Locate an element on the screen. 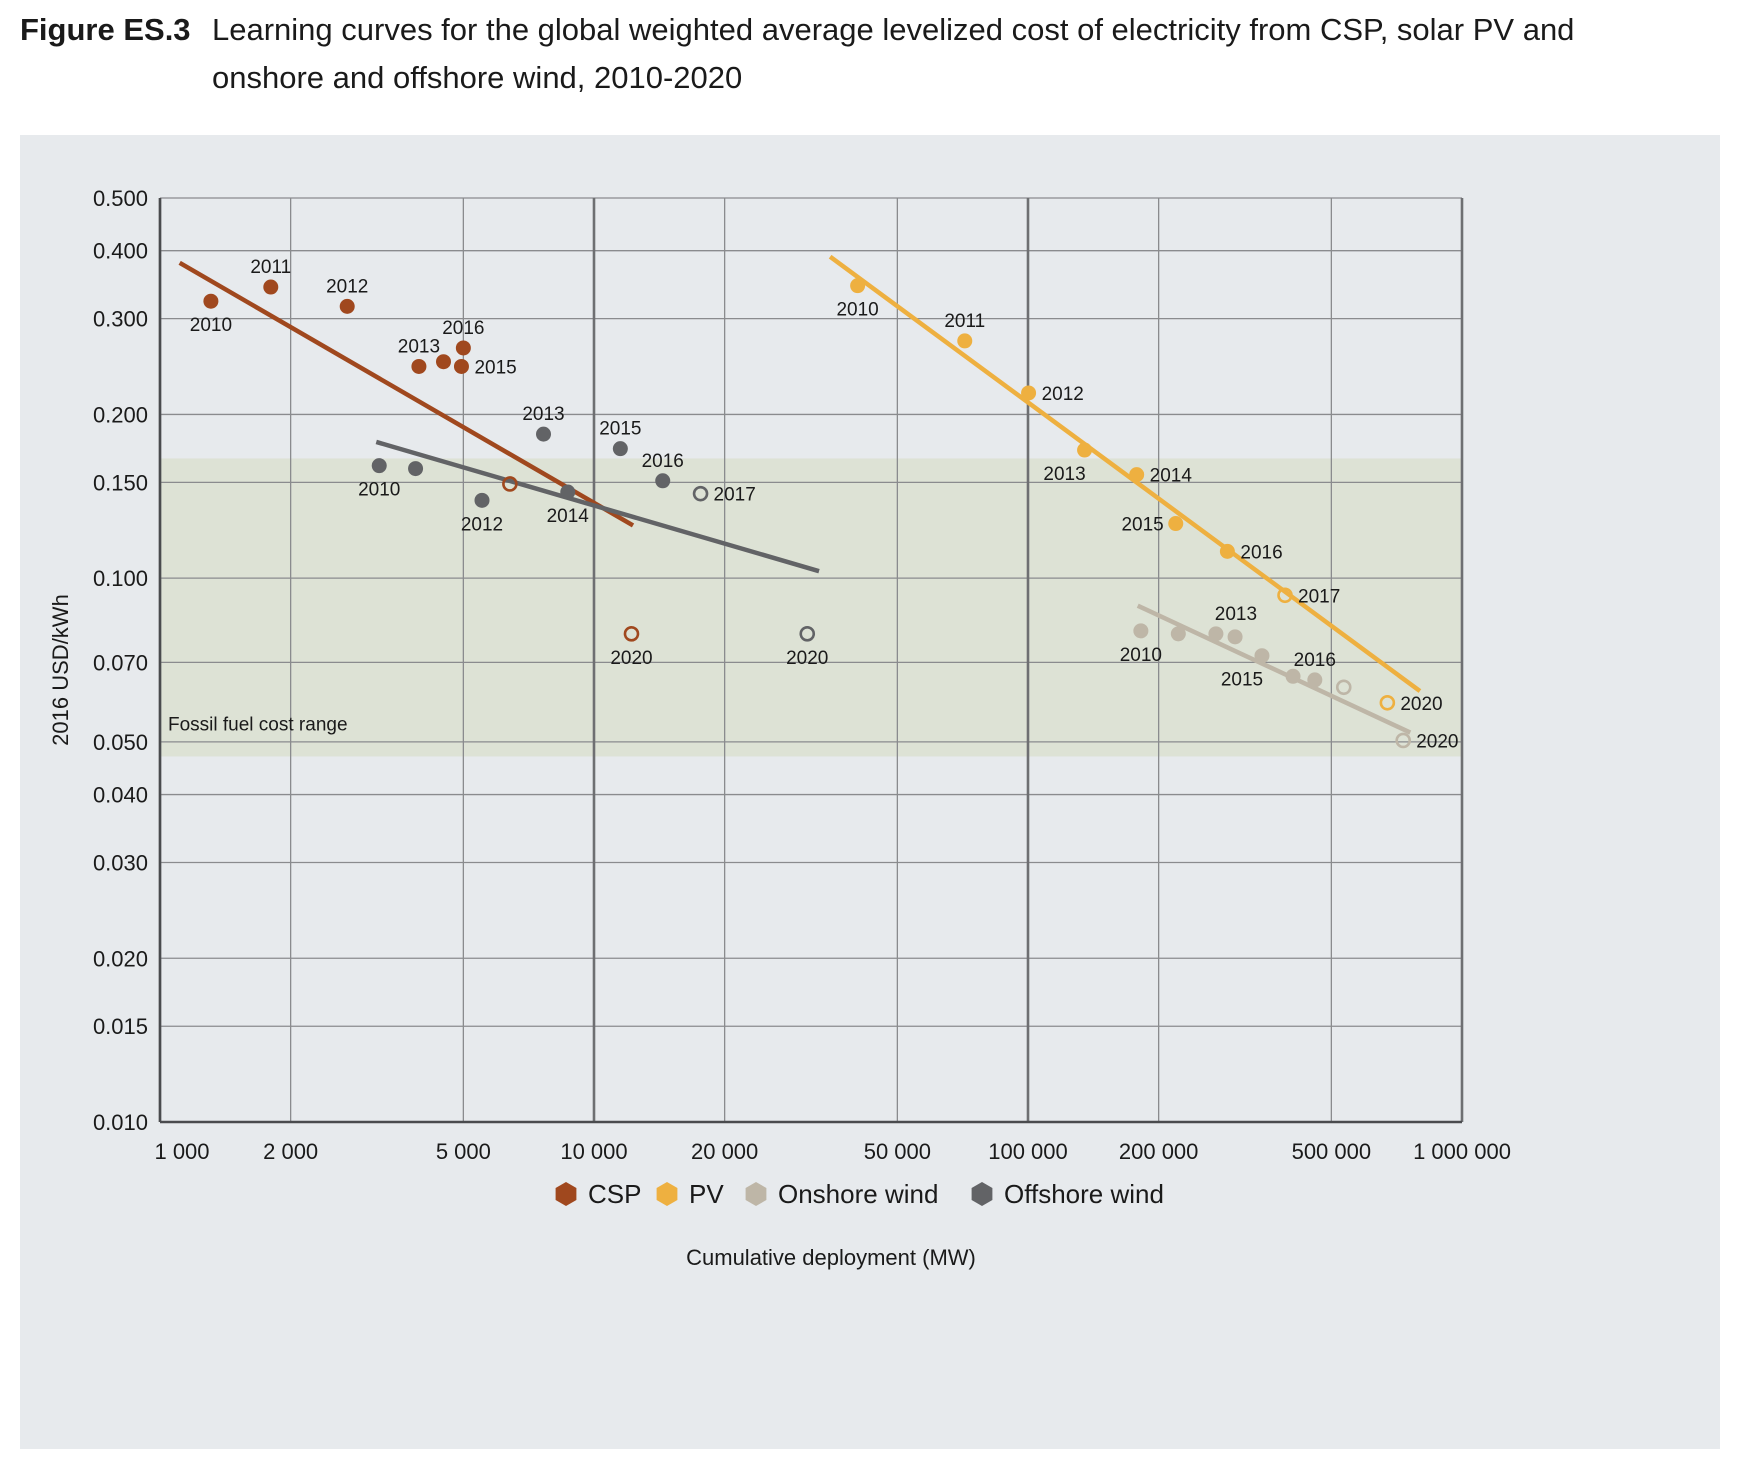 This screenshot has height=1464, width=1748. x-tick-label: 10 000 is located at coordinates (593, 1151).